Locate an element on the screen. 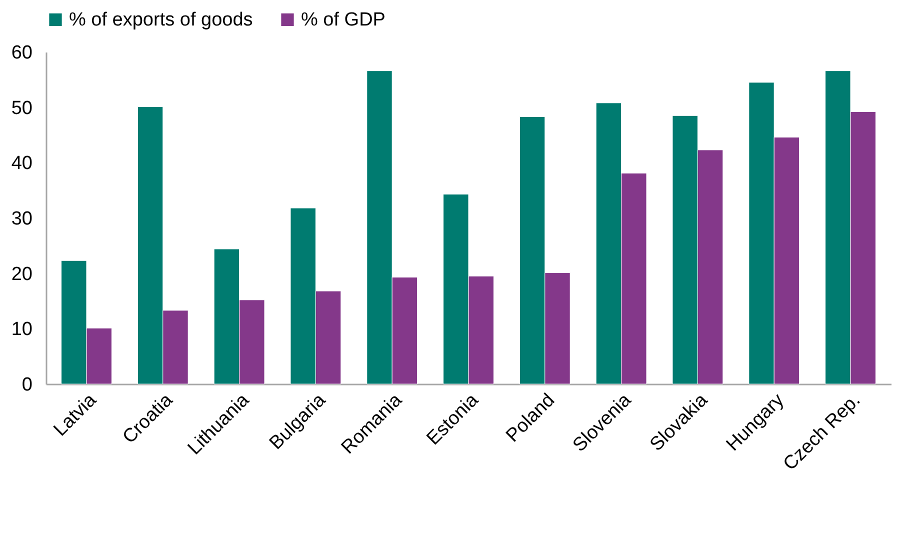 Image resolution: width=910 pixels, height=540 pixels. y-tick-label: 40 is located at coordinates (21, 163).